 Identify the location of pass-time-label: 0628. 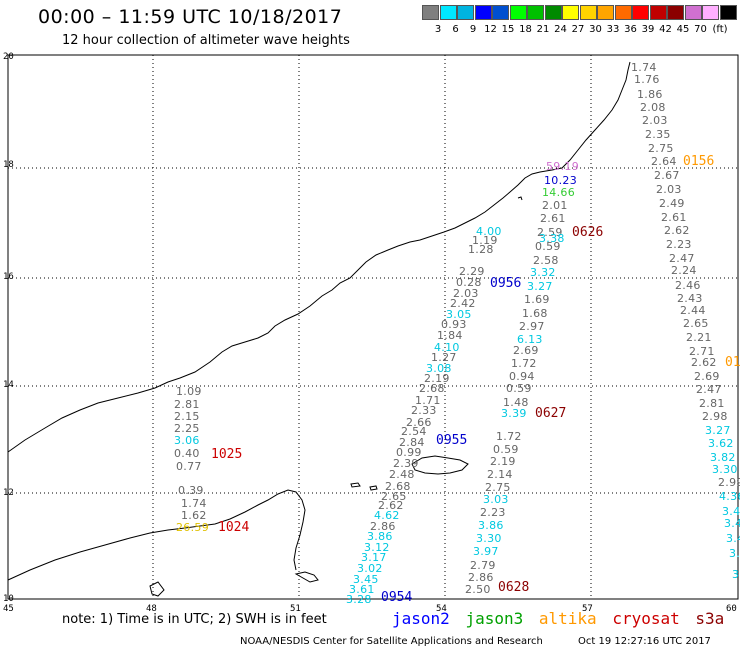
(514, 587).